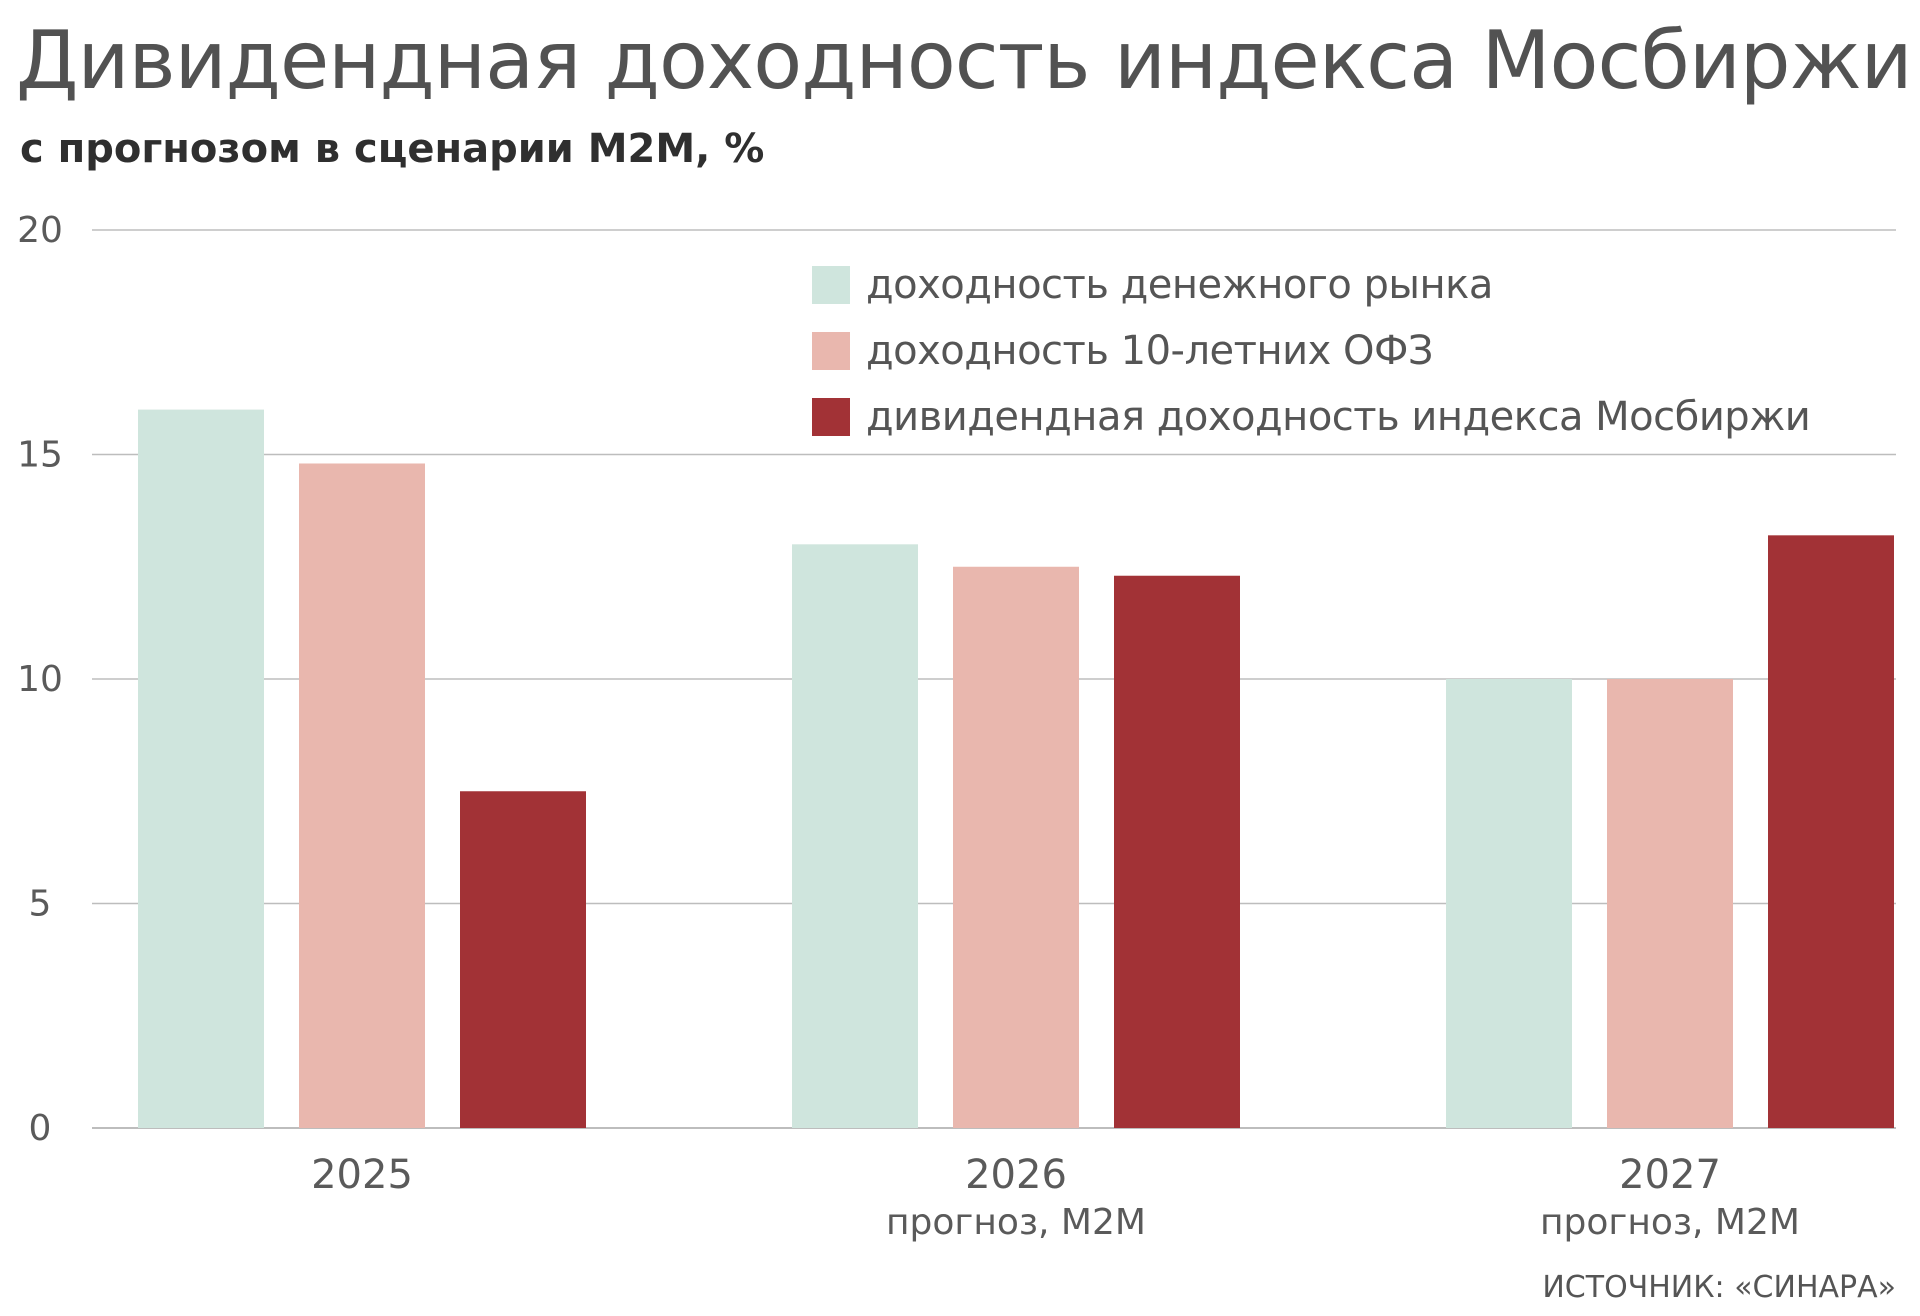  What do you see at coordinates (40, 679) in the screenshot?
I see `y-tick-label-10: 10` at bounding box center [40, 679].